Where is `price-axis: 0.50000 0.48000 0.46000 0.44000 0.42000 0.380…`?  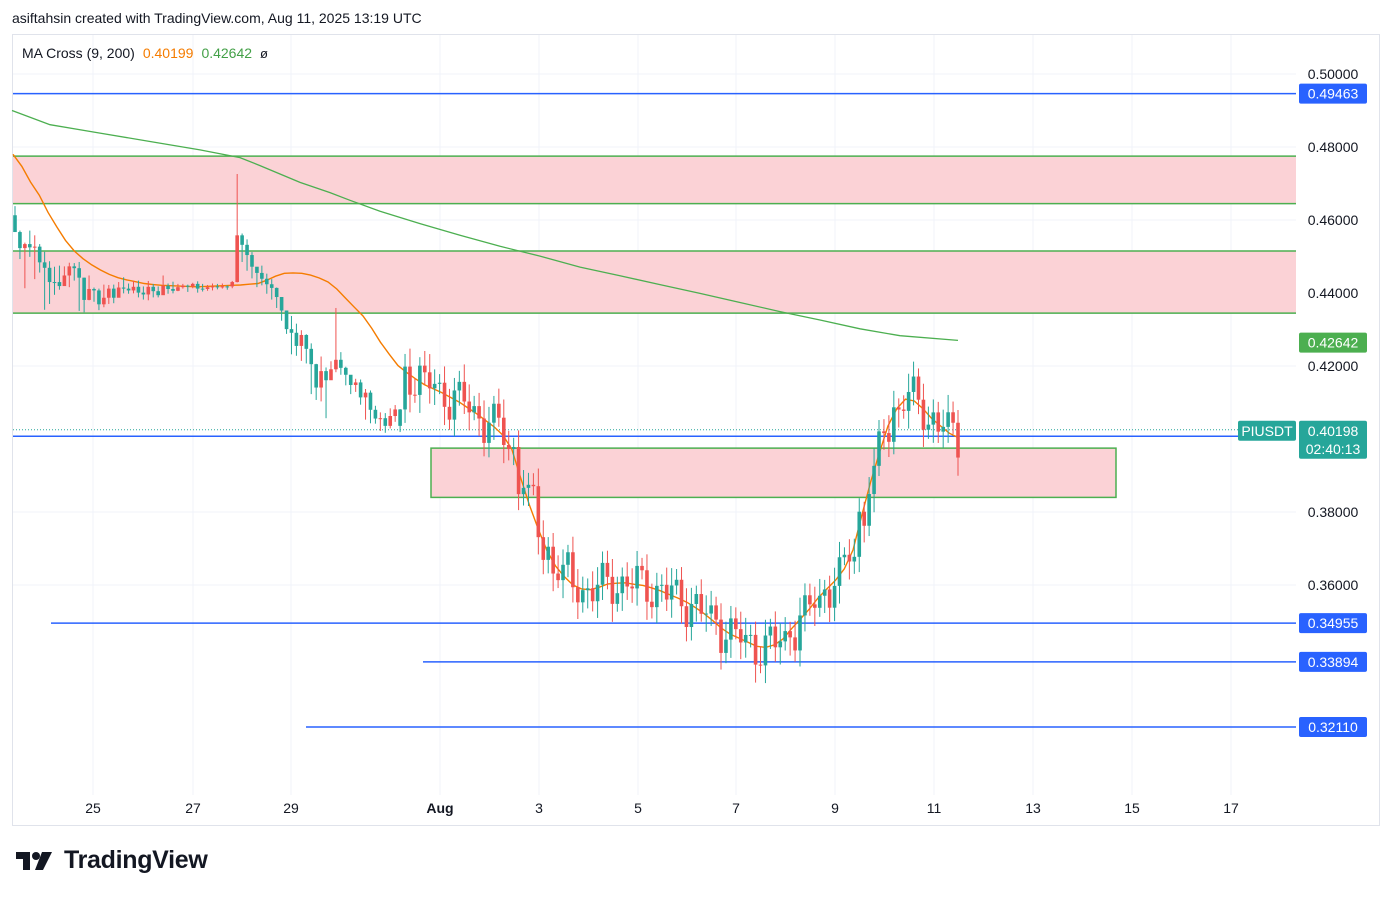
price-axis: 0.50000 0.48000 0.46000 0.44000 0.42000 0.380… is located at coordinates (1333, 329).